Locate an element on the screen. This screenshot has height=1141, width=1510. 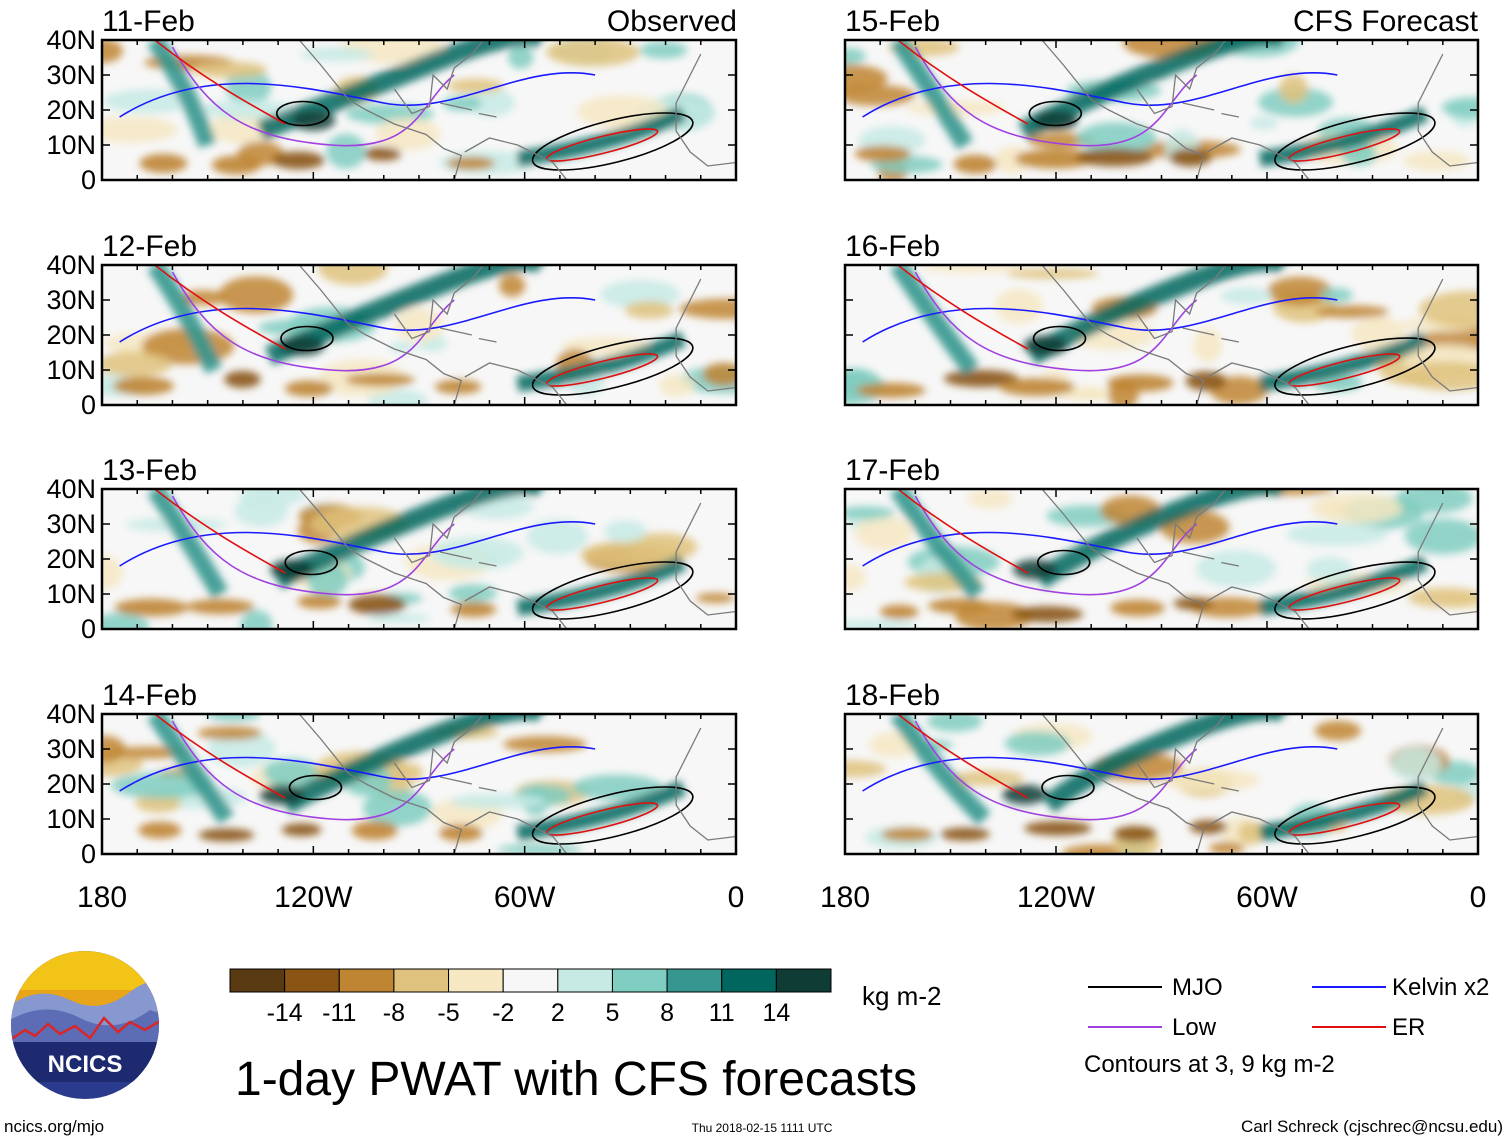
colorbar-units: kg m-2 is located at coordinates (901, 996).